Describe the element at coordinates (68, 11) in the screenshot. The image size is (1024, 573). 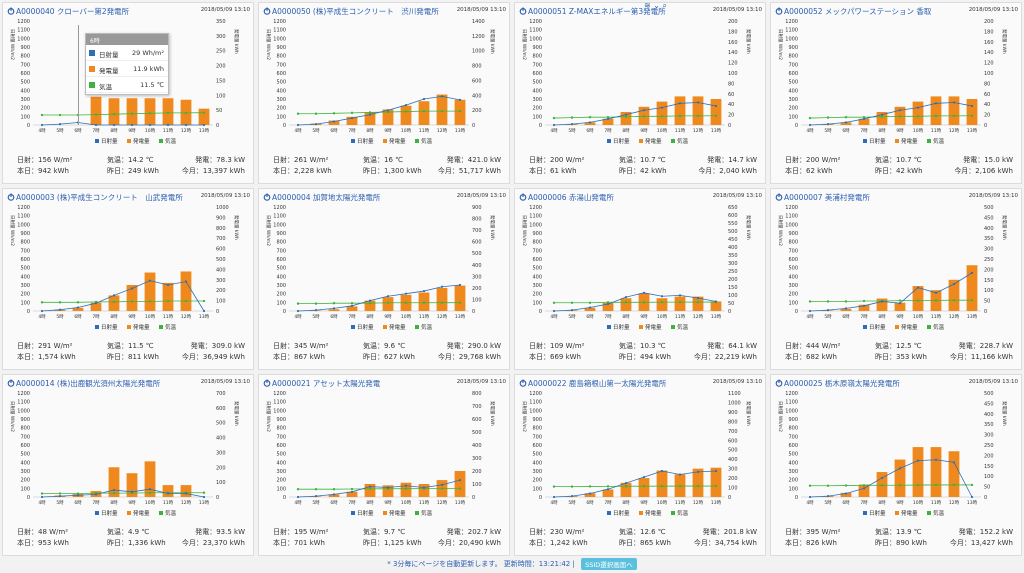
I see `plant-title-link: A0000040 クローバー第2発電所` at that location.